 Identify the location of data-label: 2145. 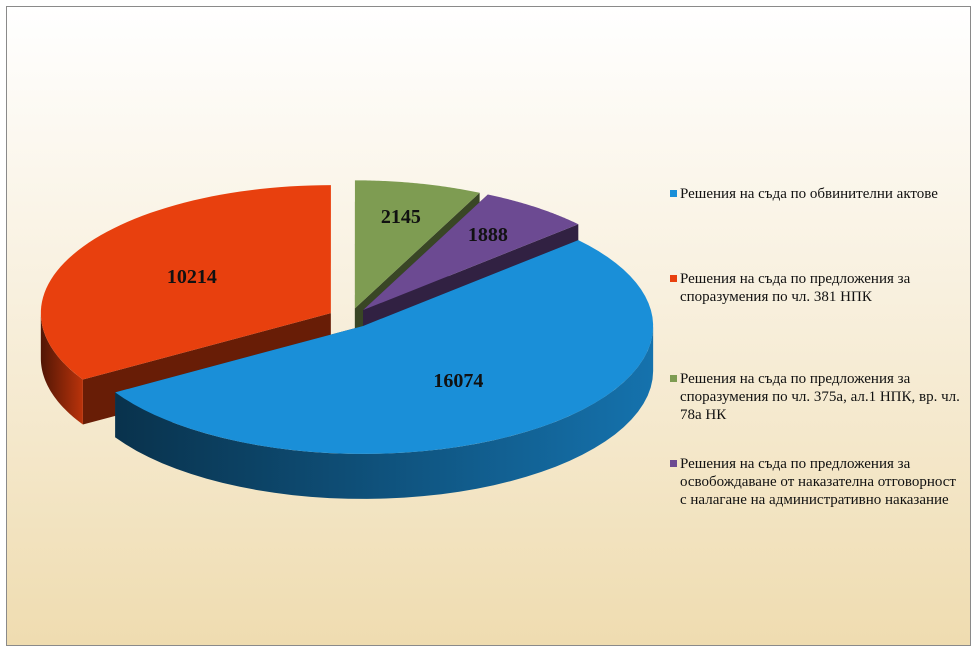
(401, 217).